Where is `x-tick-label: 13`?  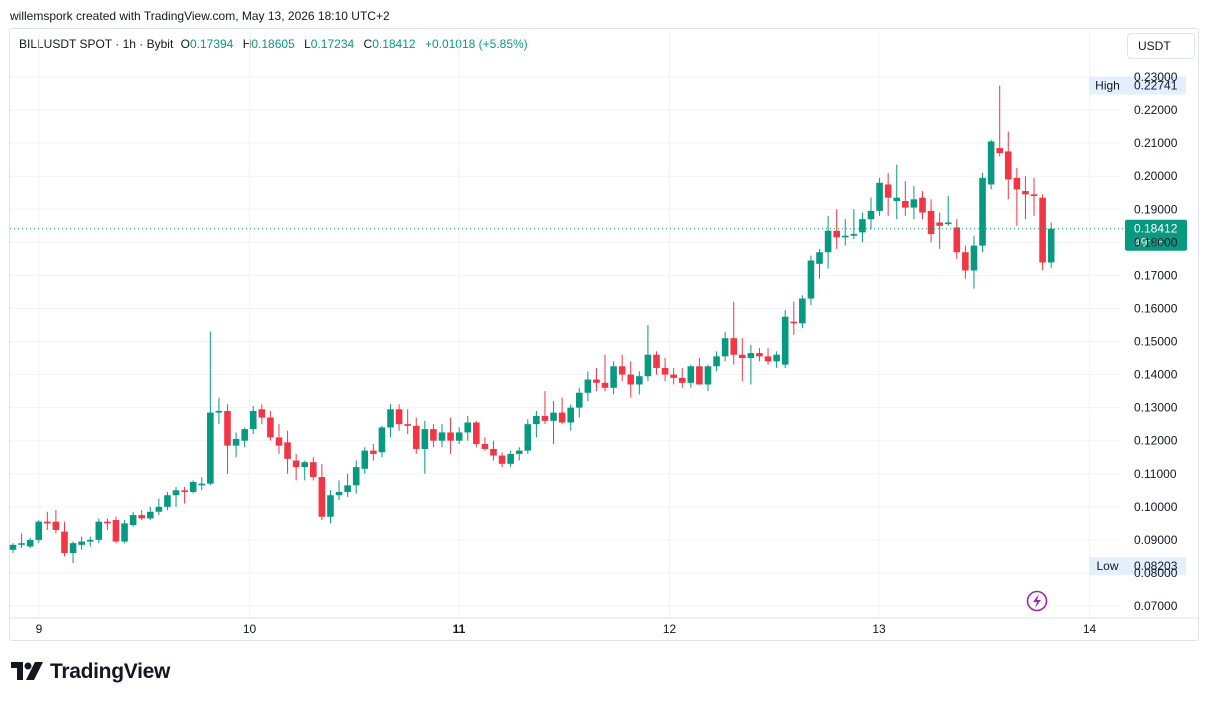
x-tick-label: 13 is located at coordinates (879, 629).